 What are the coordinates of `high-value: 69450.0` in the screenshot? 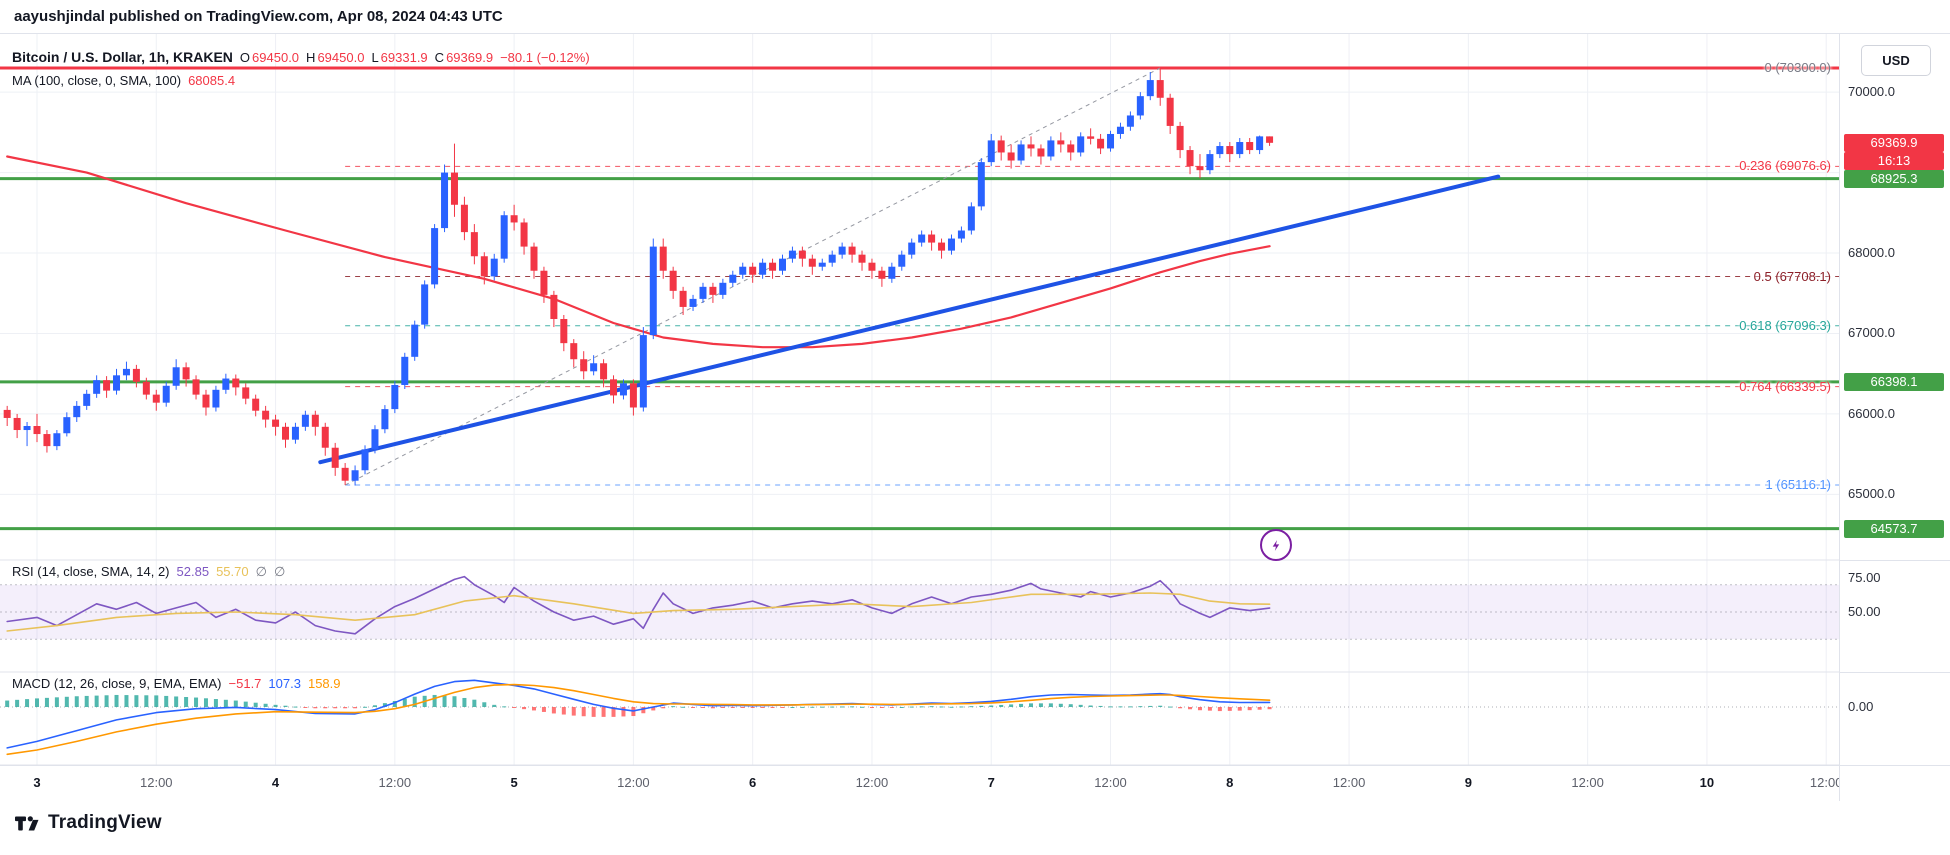 It's located at (341, 57).